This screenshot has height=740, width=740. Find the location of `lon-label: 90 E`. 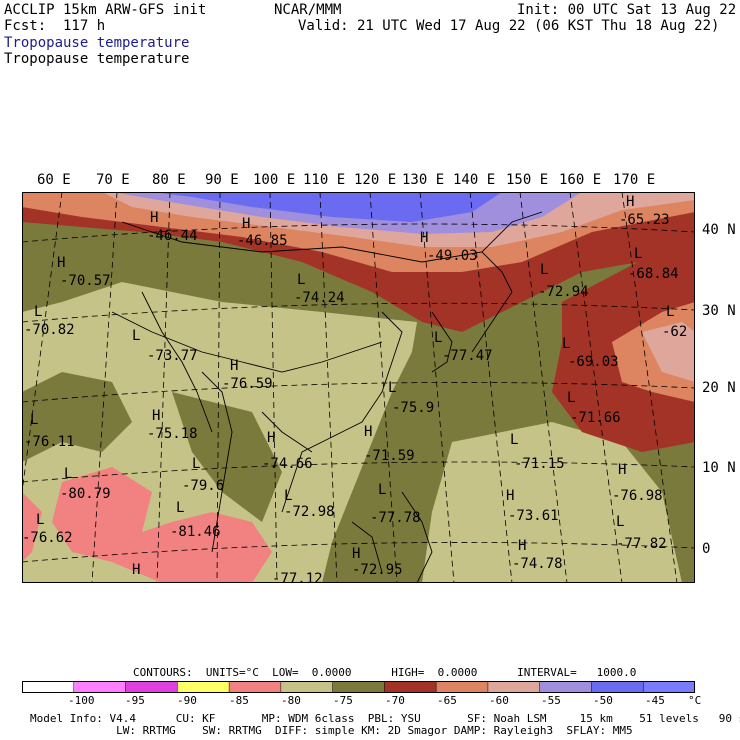

lon-label: 90 E is located at coordinates (222, 180).